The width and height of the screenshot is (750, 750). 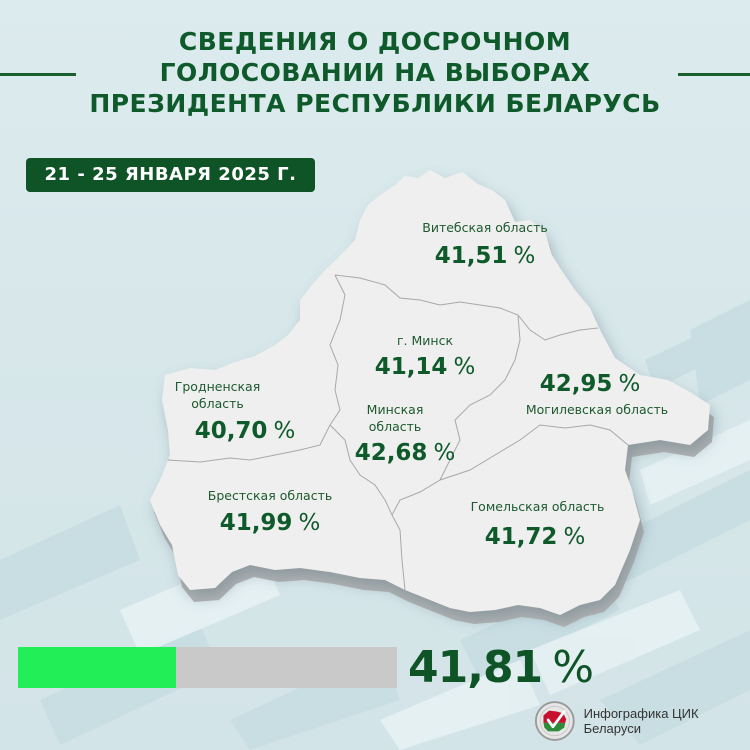 What do you see at coordinates (405, 453) in the screenshot?
I see `region-value-minsk-region: 42,68%` at bounding box center [405, 453].